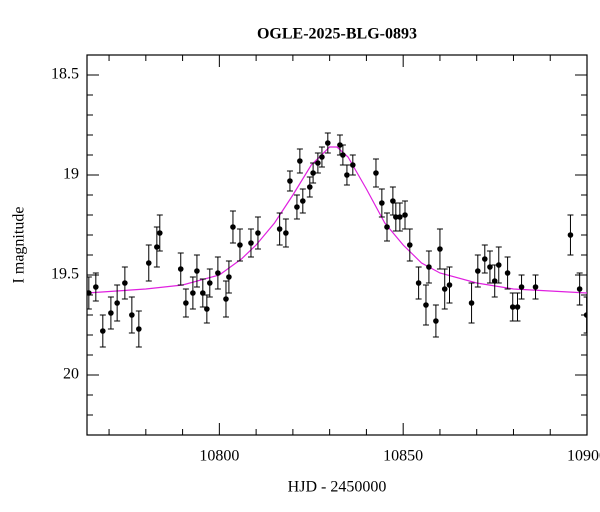 This screenshot has height=512, width=600. I want to click on x-axis-label: HJD - 2450000, so click(337, 487).